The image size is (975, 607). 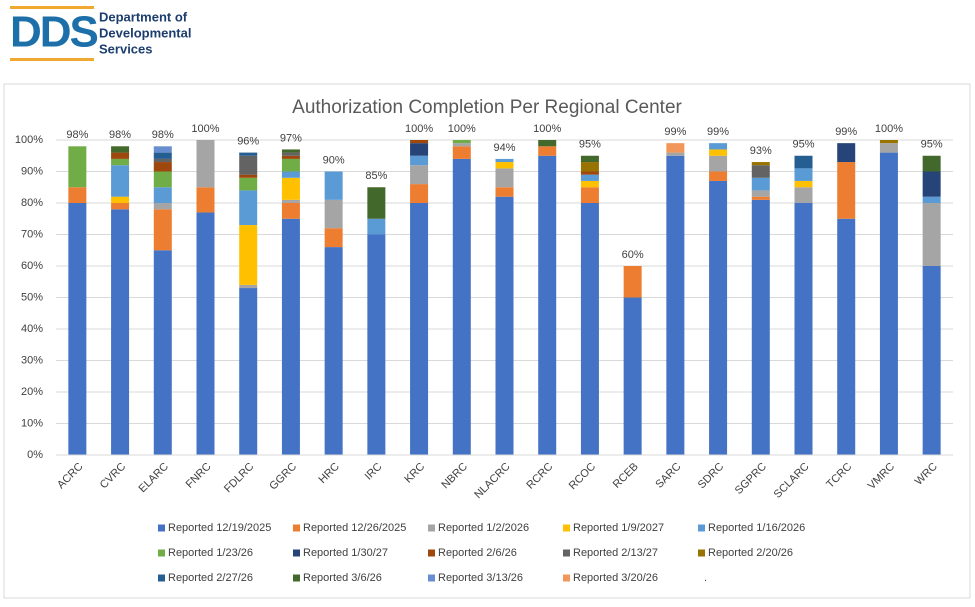 I want to click on y-tick-label: 10%, so click(x=32, y=423).